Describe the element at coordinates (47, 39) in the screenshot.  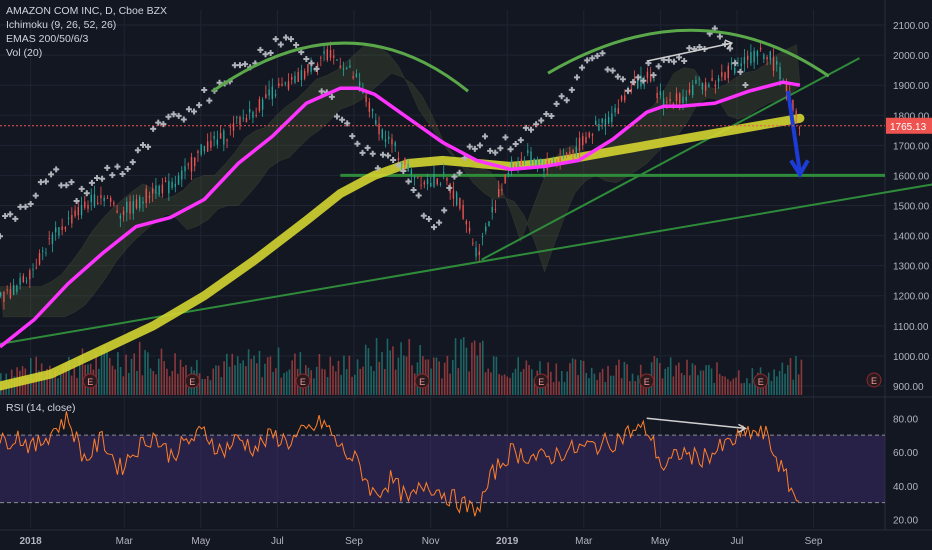
I see `legend-emas: EMAS 200/50/6/3` at that location.